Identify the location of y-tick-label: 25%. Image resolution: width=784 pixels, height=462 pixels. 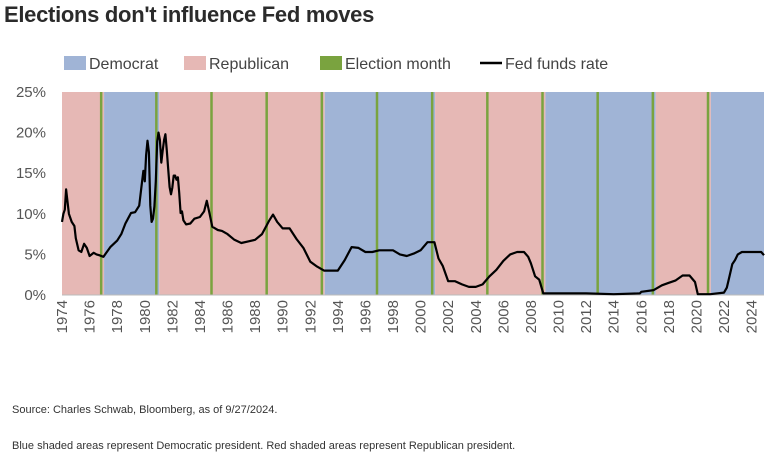
(31, 92).